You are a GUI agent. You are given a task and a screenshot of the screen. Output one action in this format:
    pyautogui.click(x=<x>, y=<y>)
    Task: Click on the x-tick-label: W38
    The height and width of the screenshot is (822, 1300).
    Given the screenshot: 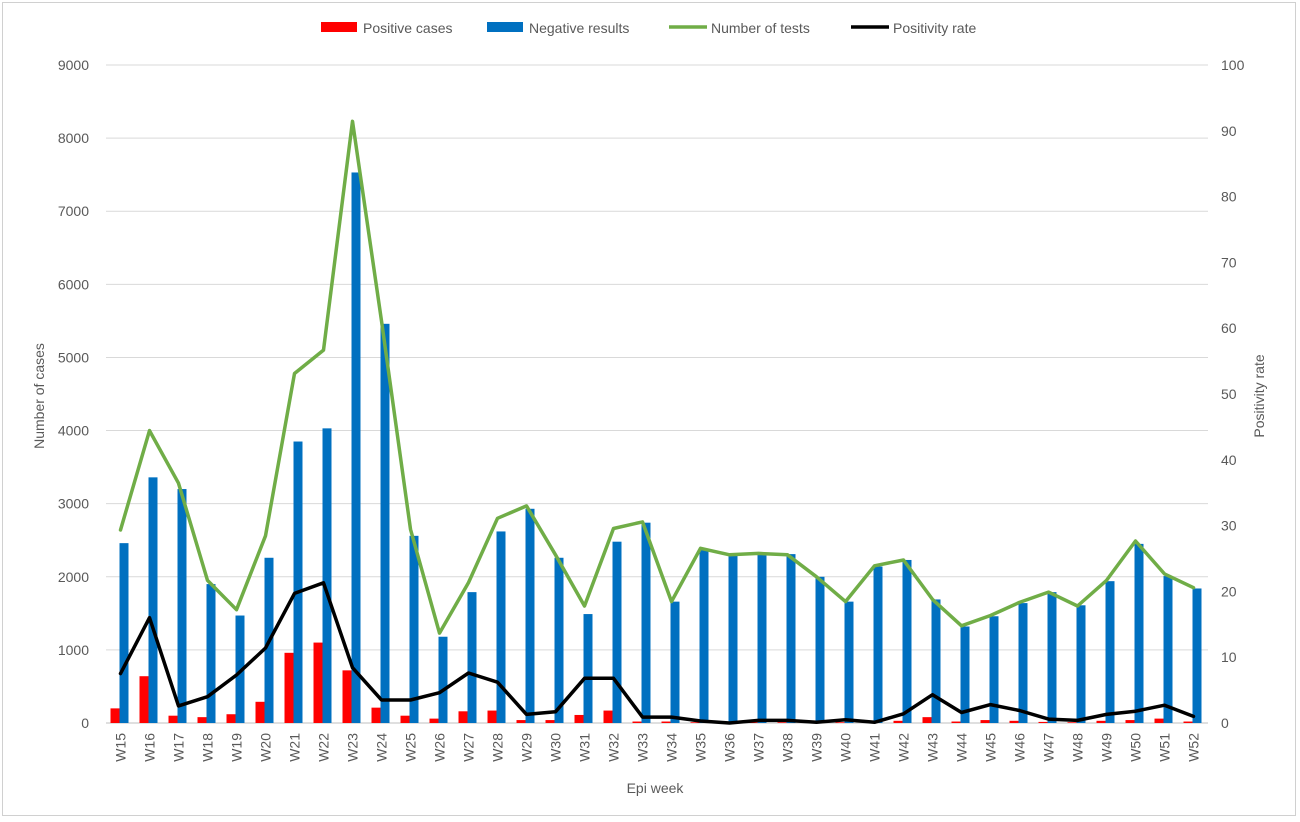 What is the action you would take?
    pyautogui.click(x=788, y=747)
    